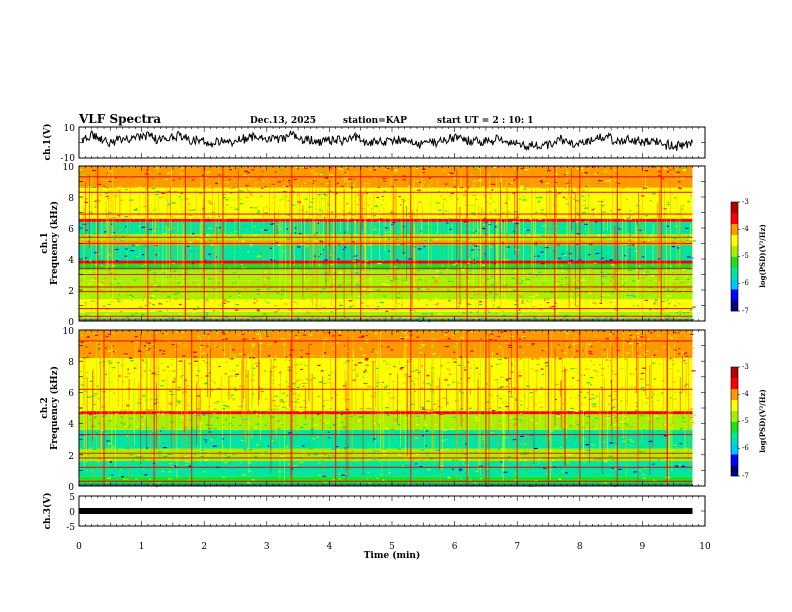 This screenshot has height=612, width=792. What do you see at coordinates (71, 394) in the screenshot?
I see `ch2-freq-tick-6: 6` at bounding box center [71, 394].